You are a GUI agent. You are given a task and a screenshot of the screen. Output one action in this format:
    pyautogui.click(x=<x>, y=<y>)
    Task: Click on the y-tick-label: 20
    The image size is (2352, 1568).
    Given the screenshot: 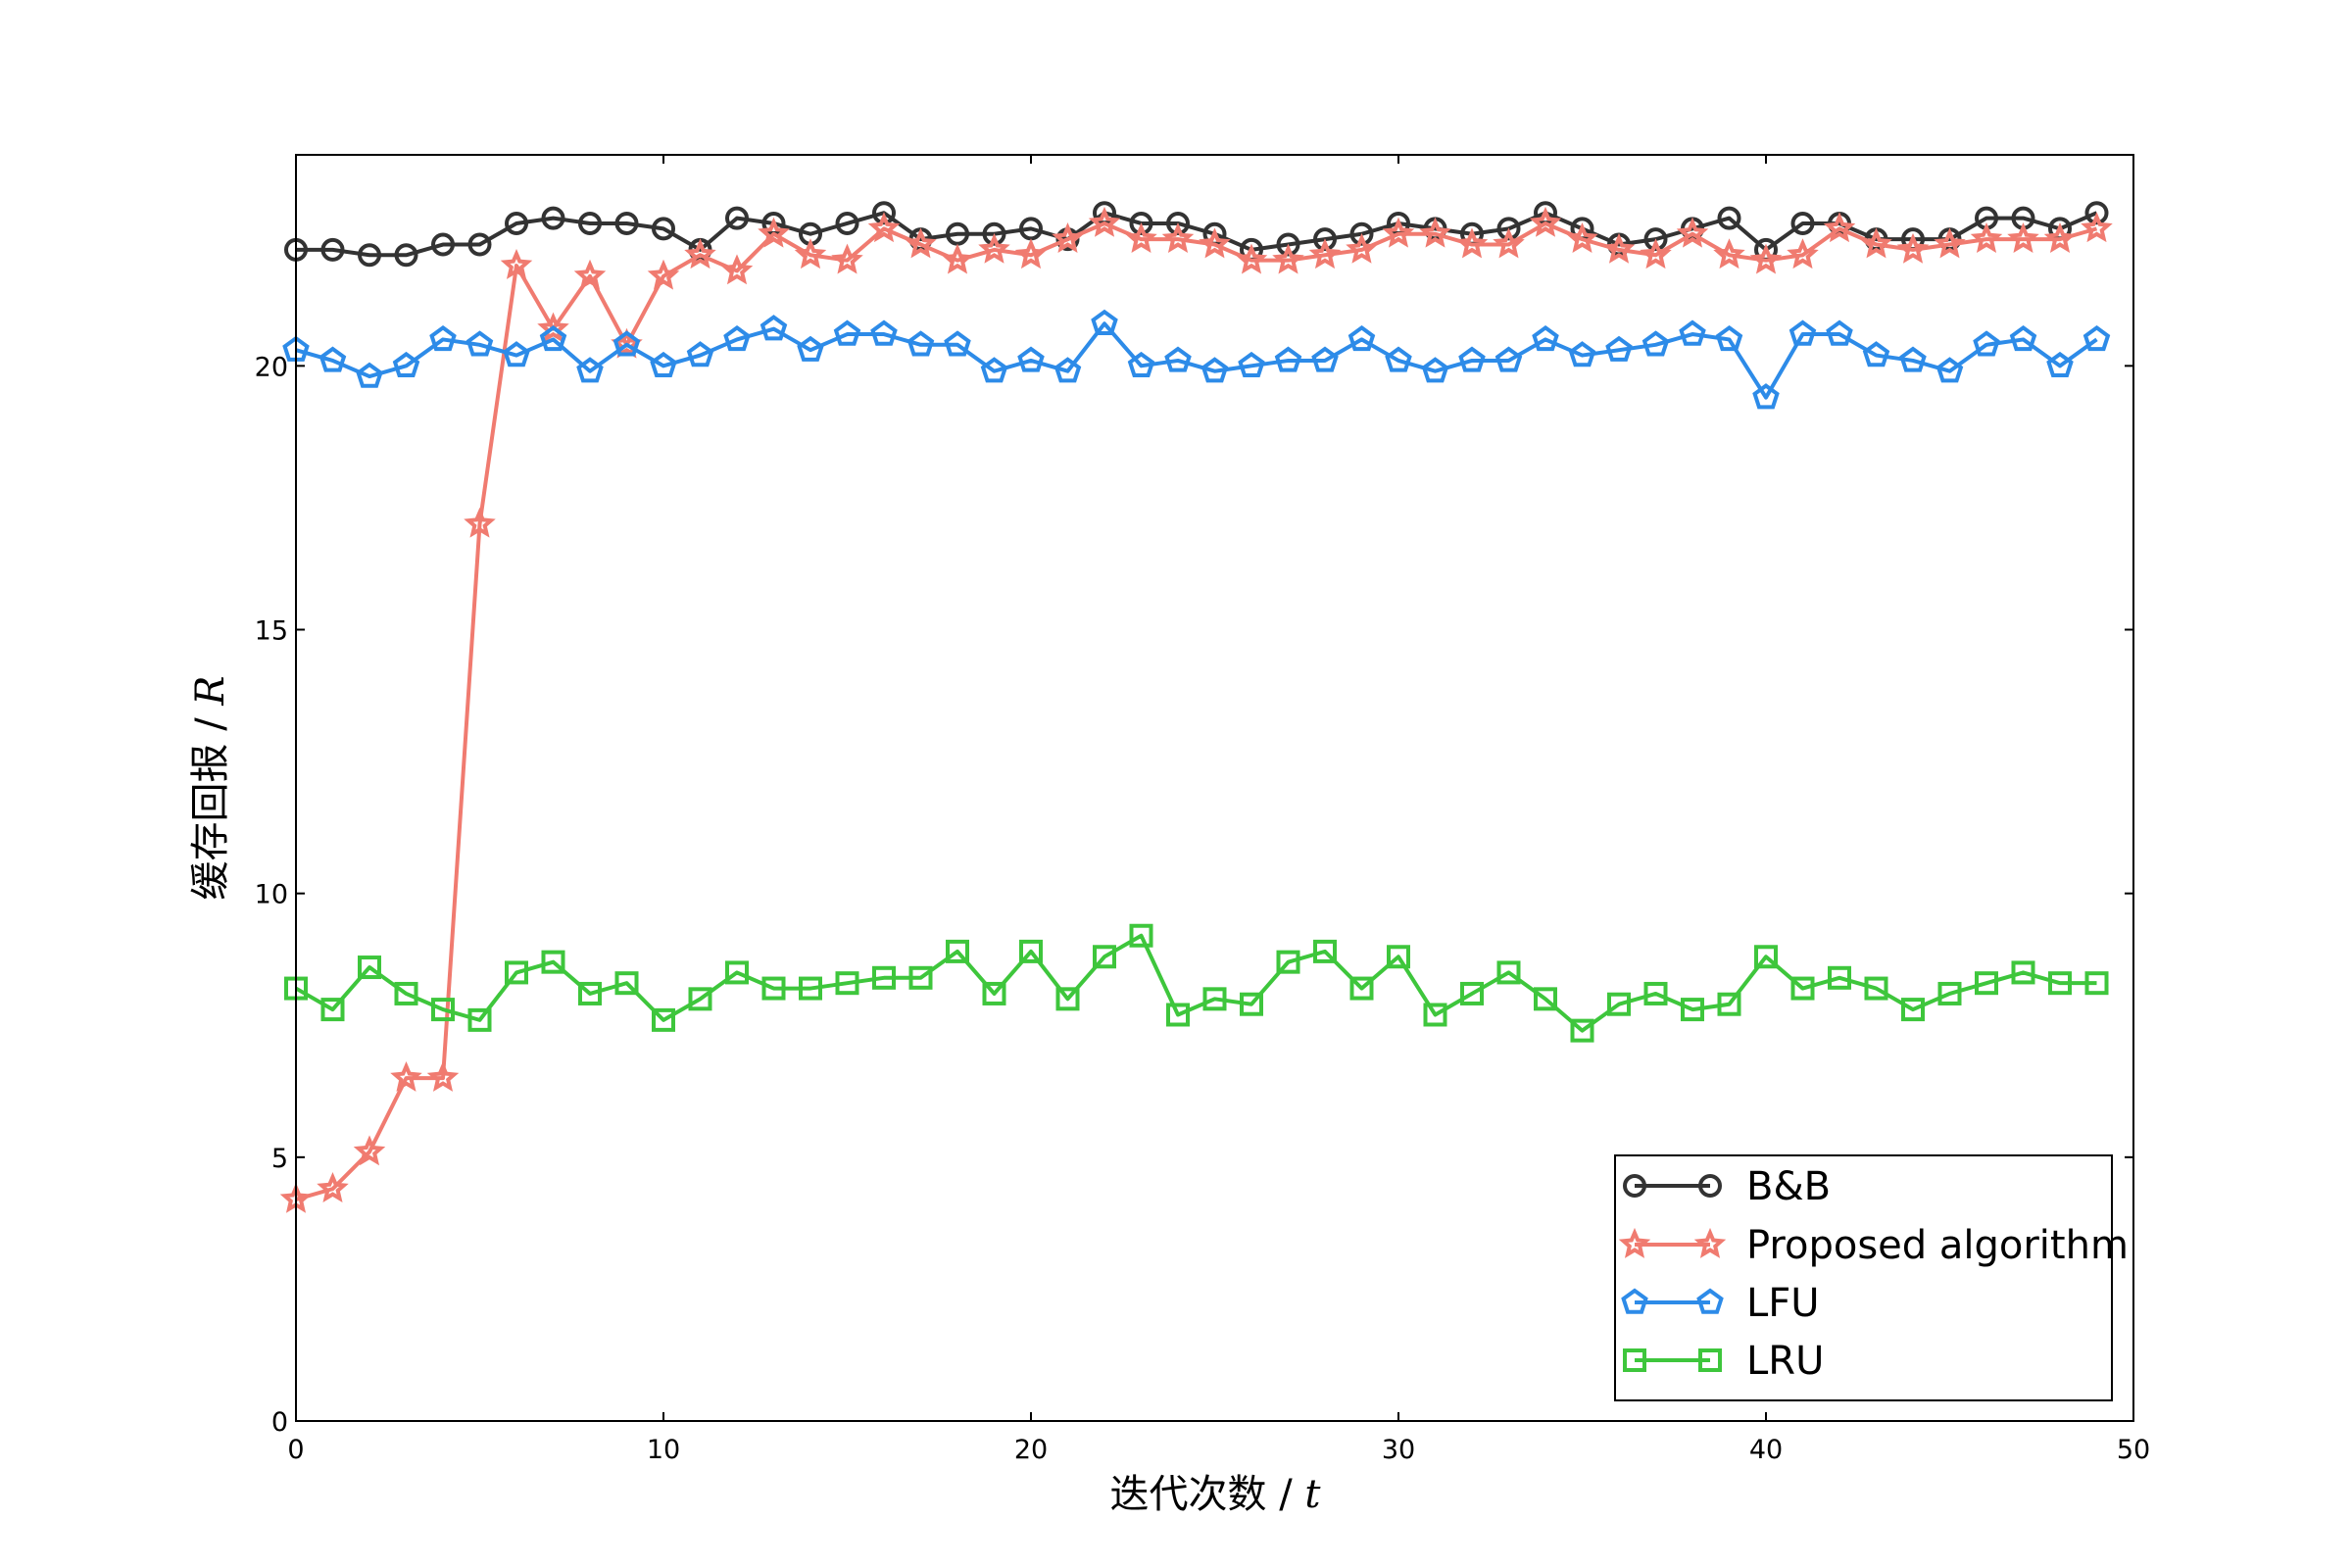 What is the action you would take?
    pyautogui.click(x=271, y=367)
    